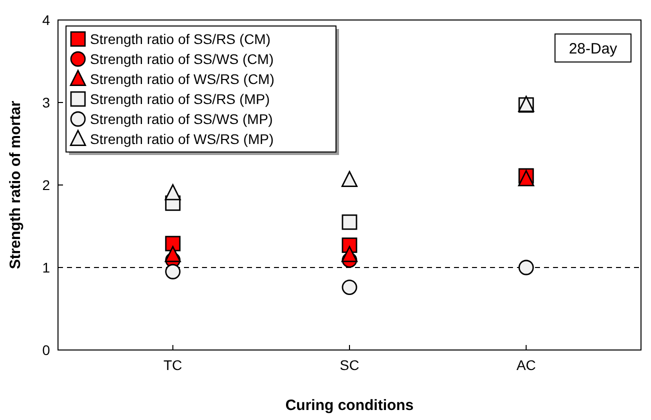  I want to click on legend-label: Strength ratio of SS/WS (CM), so click(182, 58).